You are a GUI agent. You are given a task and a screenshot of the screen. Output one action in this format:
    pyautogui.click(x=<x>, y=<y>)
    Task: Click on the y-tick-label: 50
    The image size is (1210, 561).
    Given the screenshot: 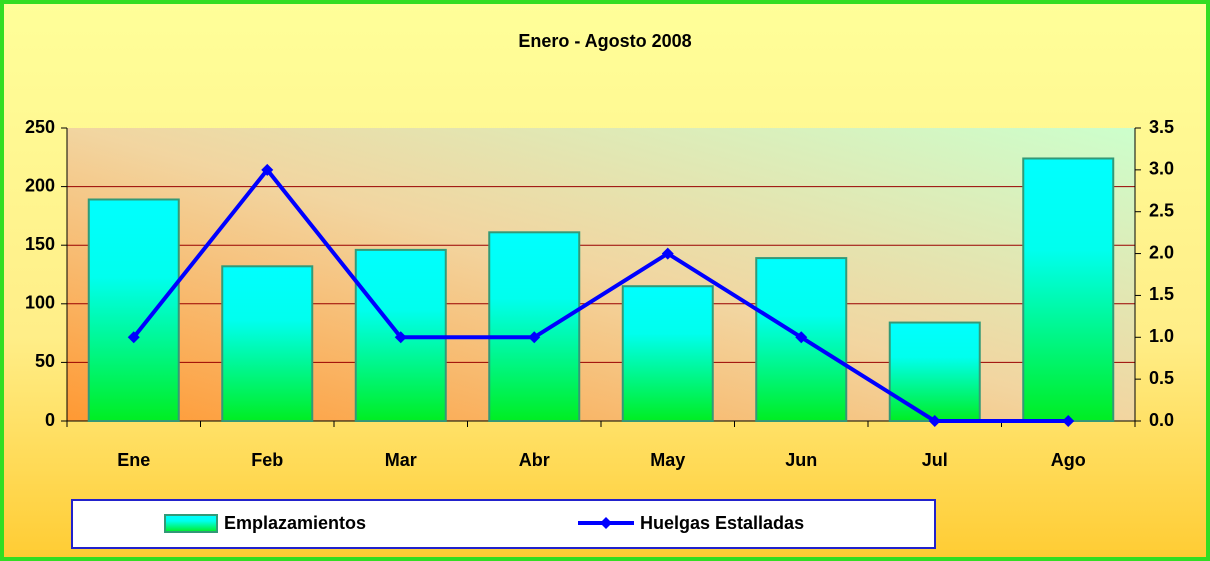 What is the action you would take?
    pyautogui.click(x=45, y=361)
    